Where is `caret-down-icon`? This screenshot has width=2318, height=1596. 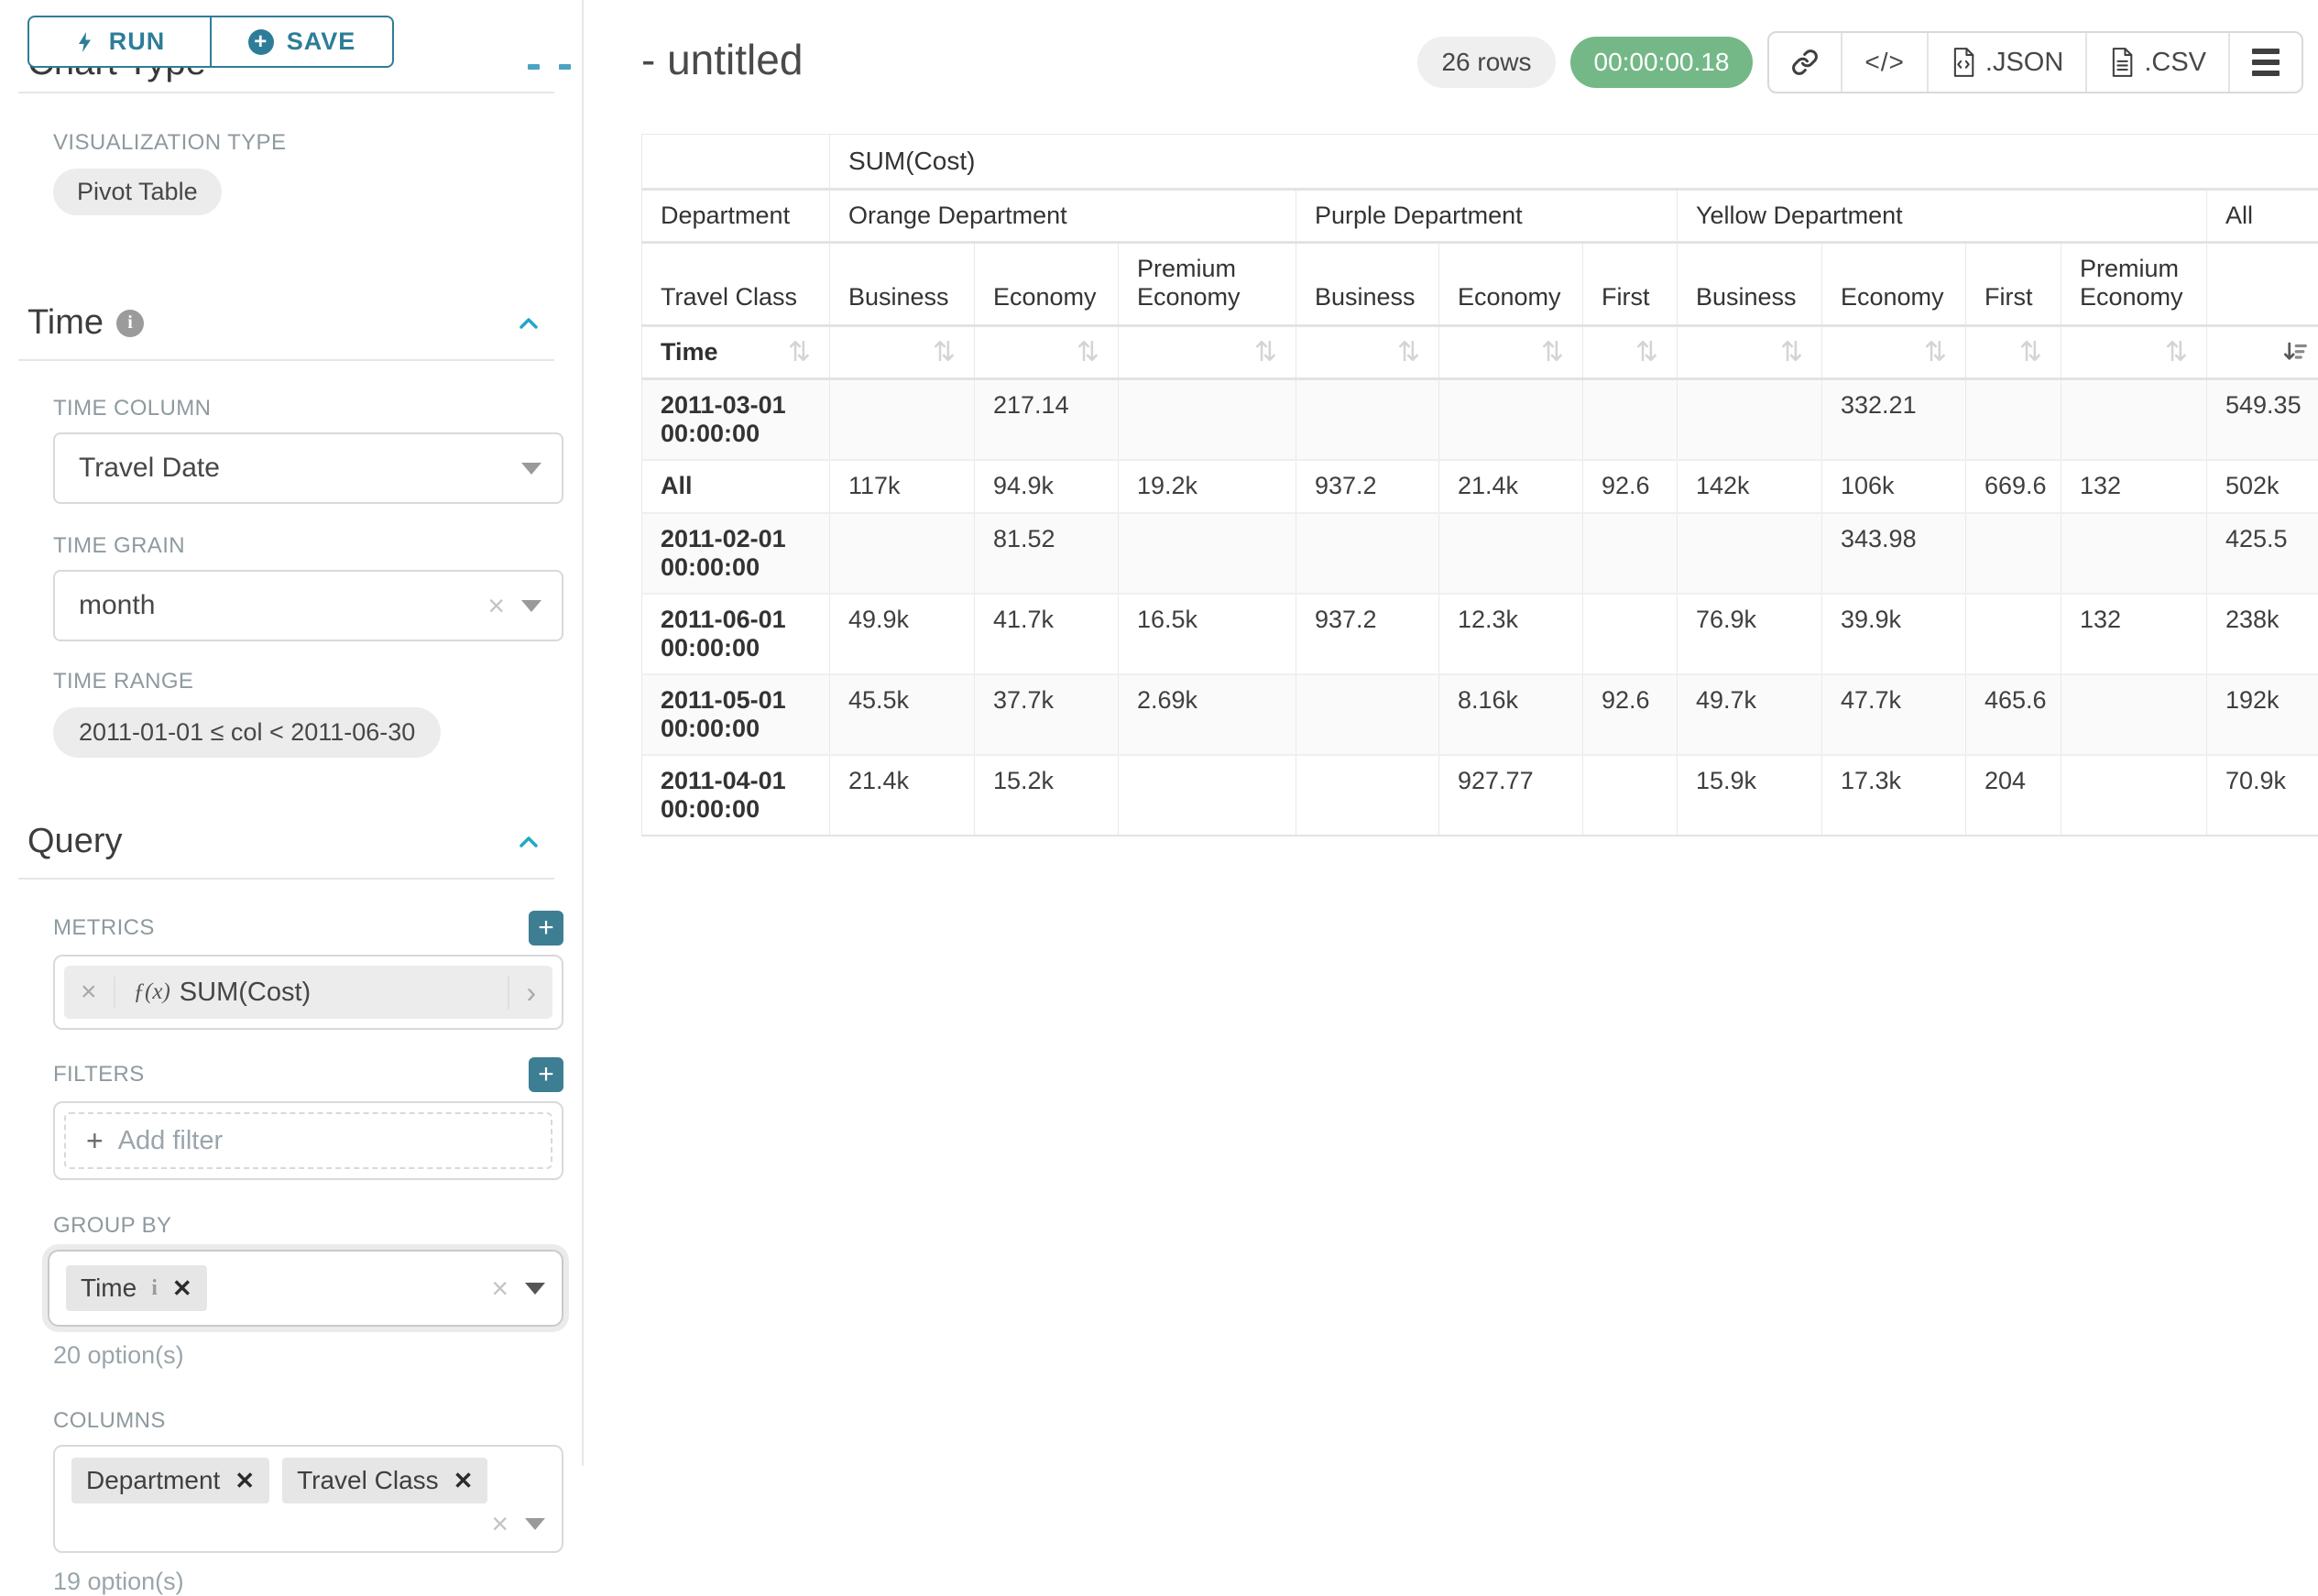 caret-down-icon is located at coordinates (531, 606).